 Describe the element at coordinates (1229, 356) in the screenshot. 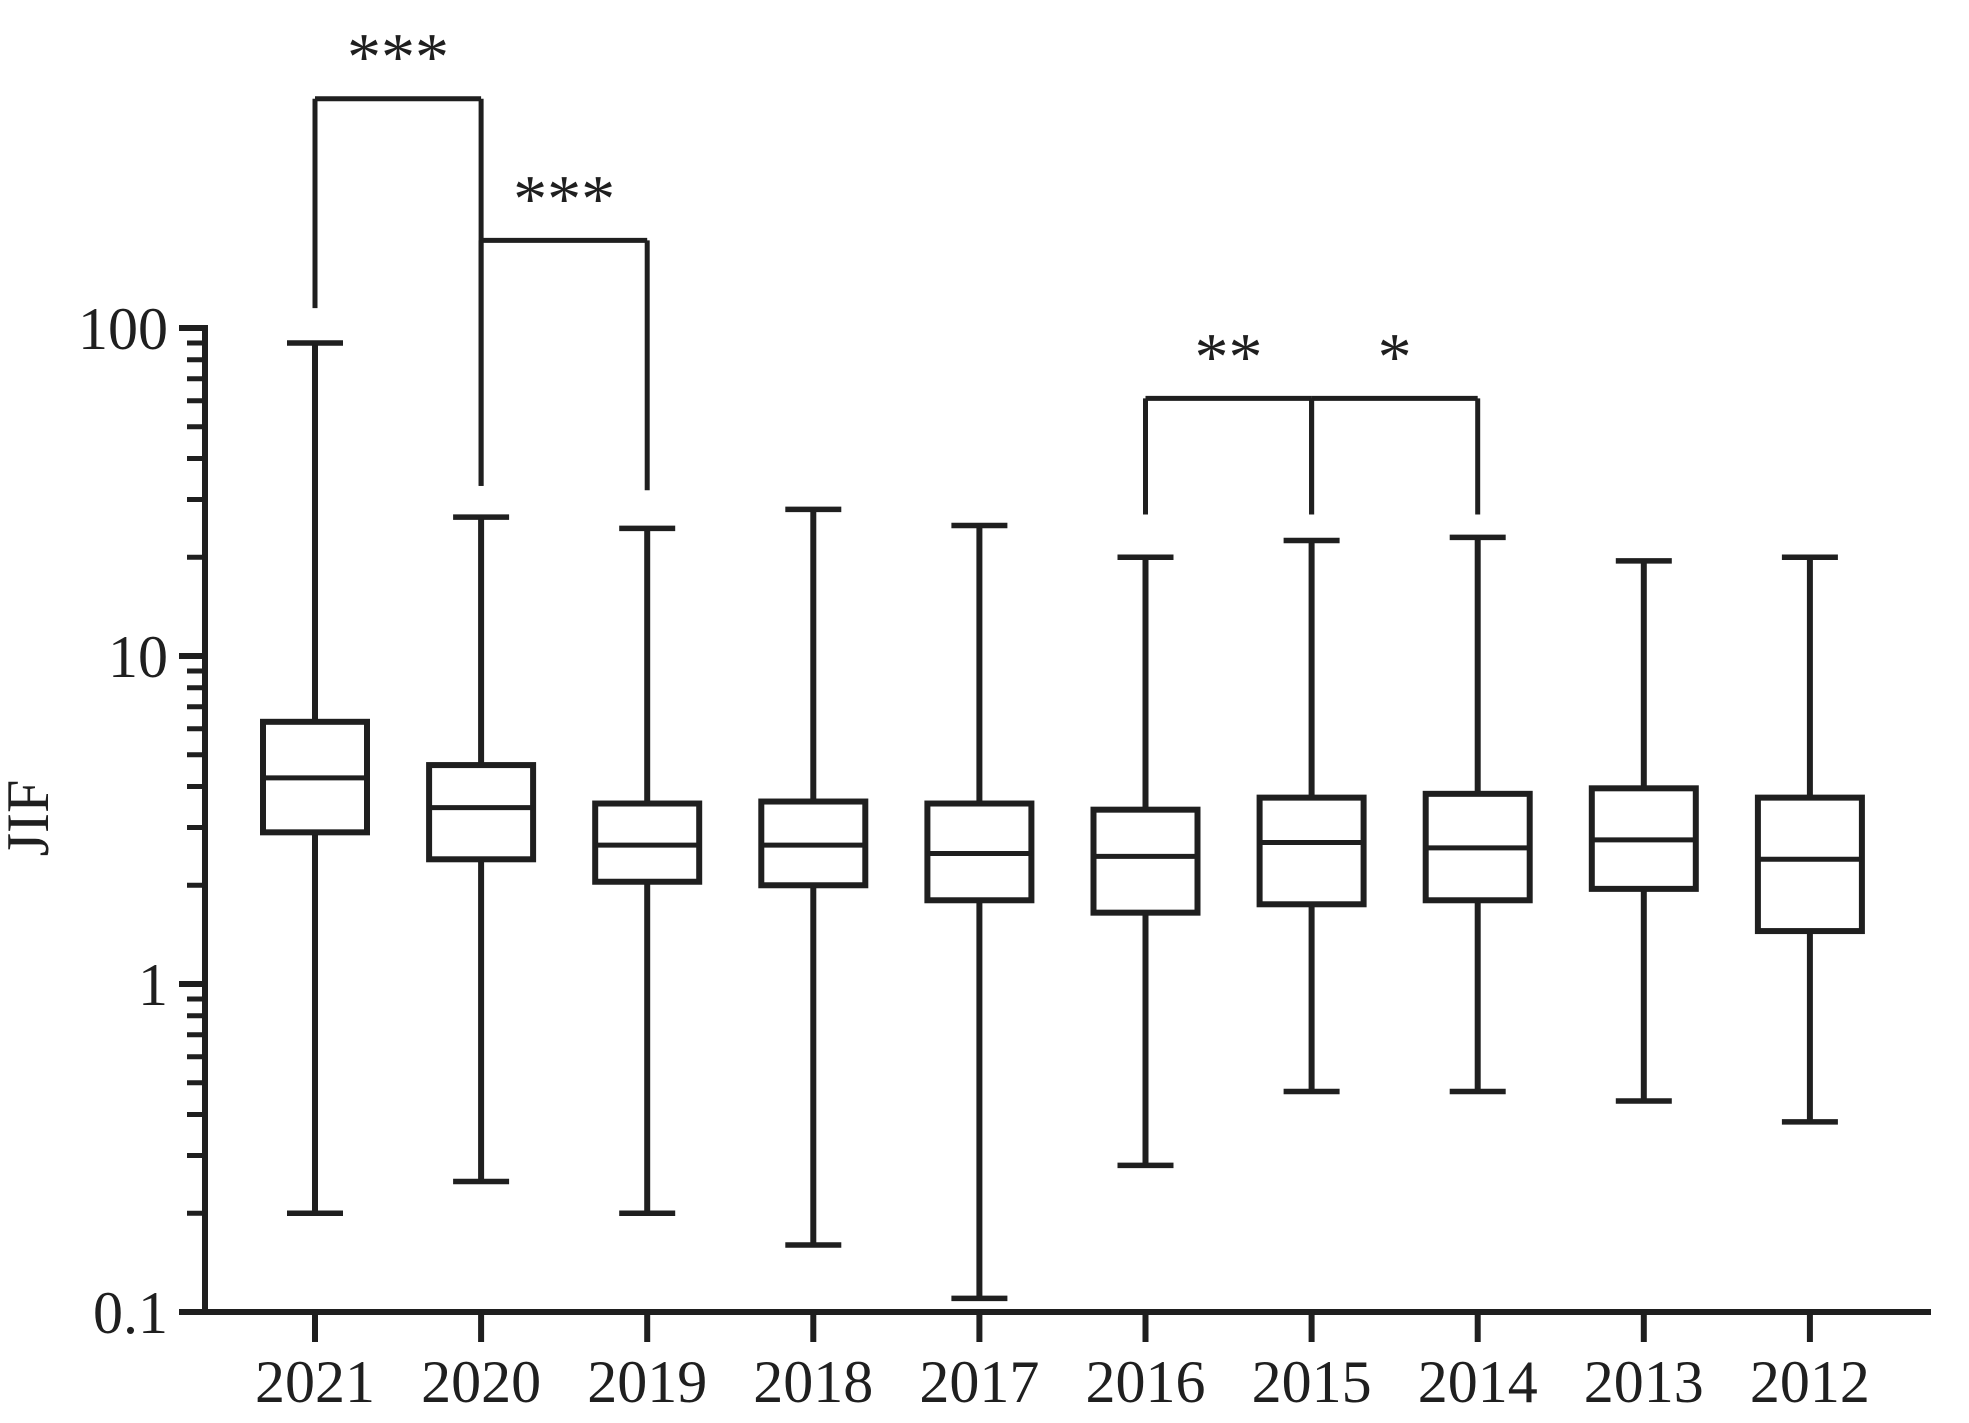

I see `sig-label-2016-2015: **` at that location.